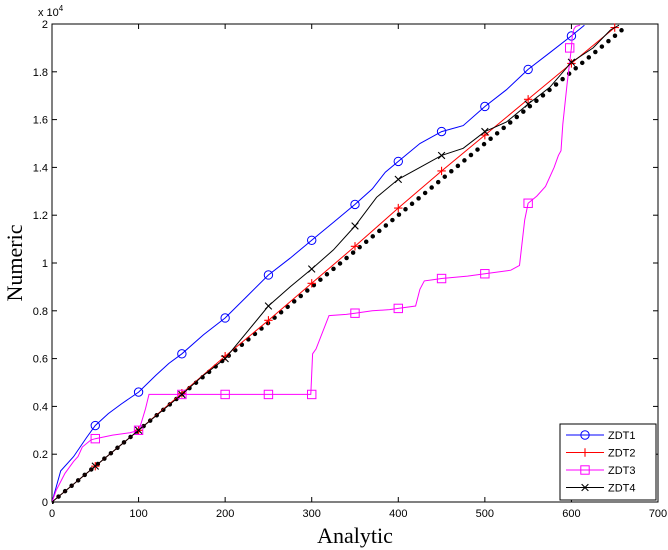 Image resolution: width=668 pixels, height=550 pixels. Describe the element at coordinates (40, 121) in the screenshot. I see `y-tick-label: 1.6` at that location.